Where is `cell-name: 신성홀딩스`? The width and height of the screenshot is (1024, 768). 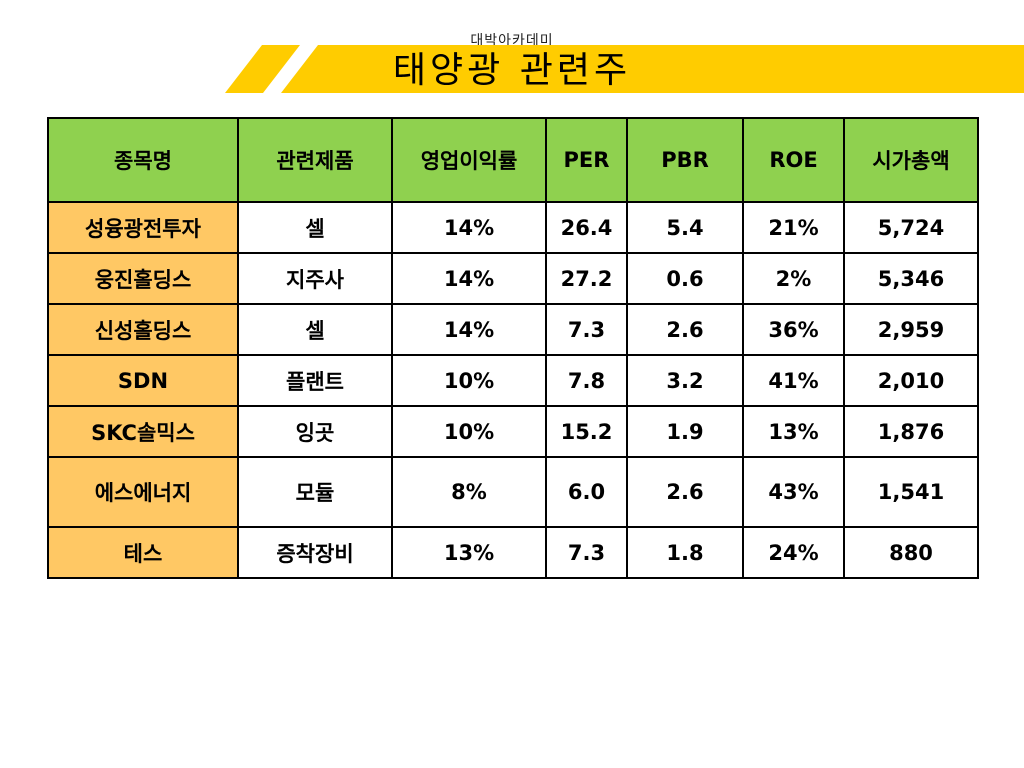 cell-name: 신성홀딩스 is located at coordinates (143, 329).